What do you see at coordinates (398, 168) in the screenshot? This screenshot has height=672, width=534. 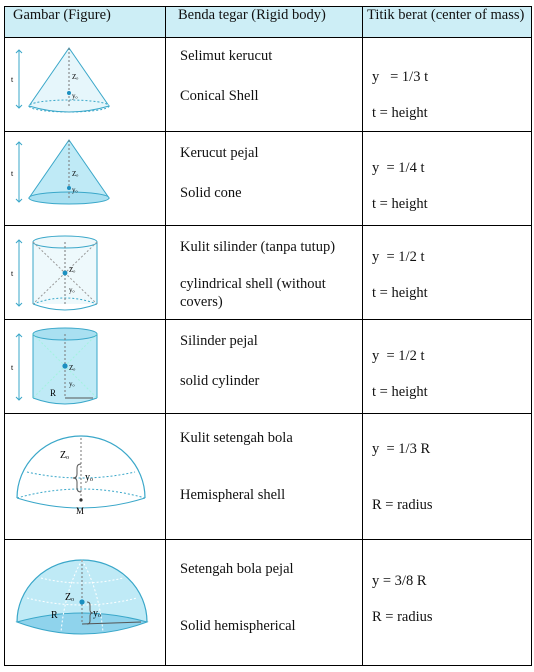 I see `formula: y = 1/4 t` at bounding box center [398, 168].